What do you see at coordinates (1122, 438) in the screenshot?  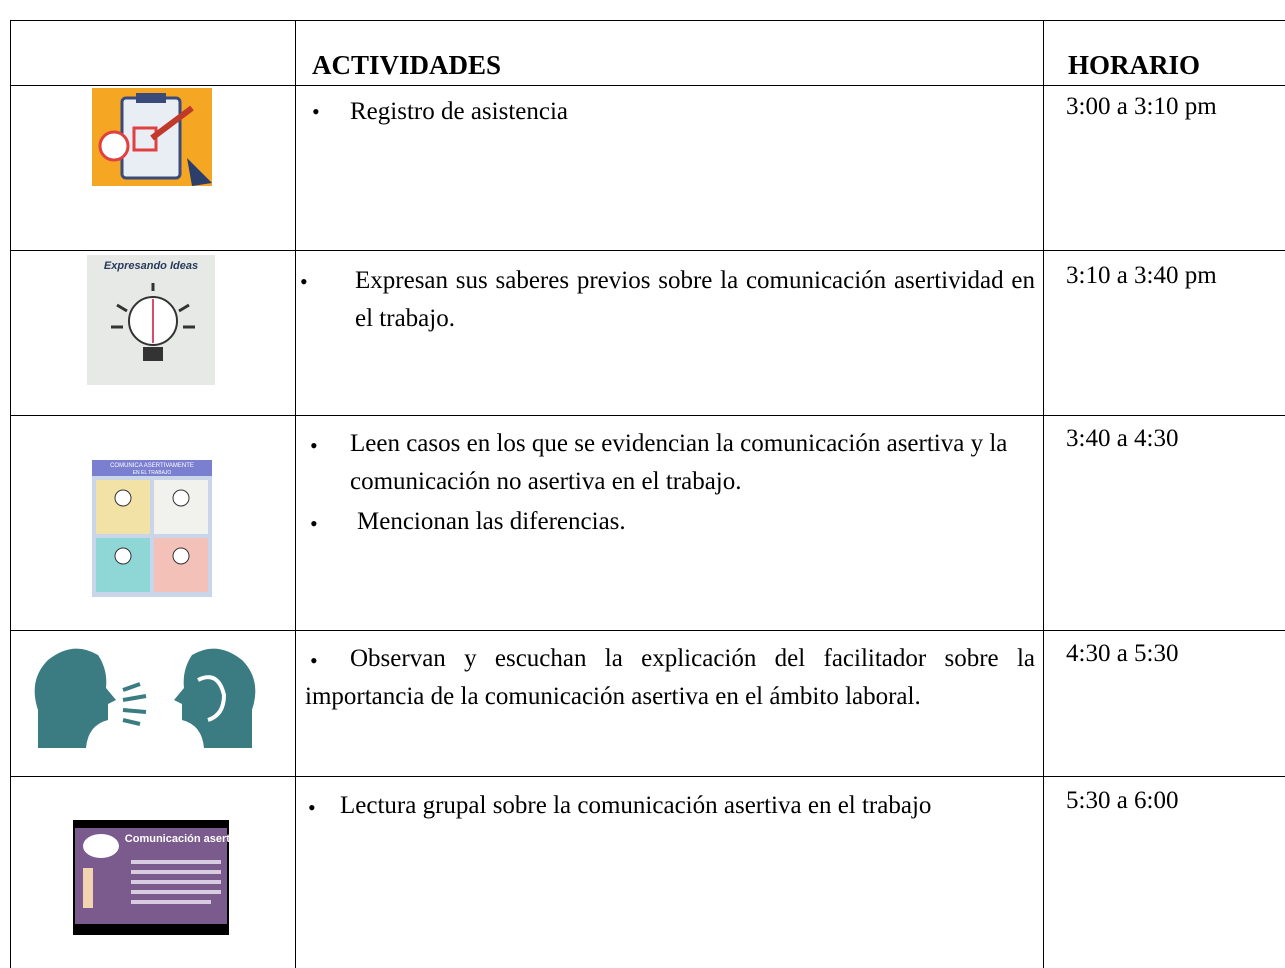 I see `time: 3:40 a 4:30` at bounding box center [1122, 438].